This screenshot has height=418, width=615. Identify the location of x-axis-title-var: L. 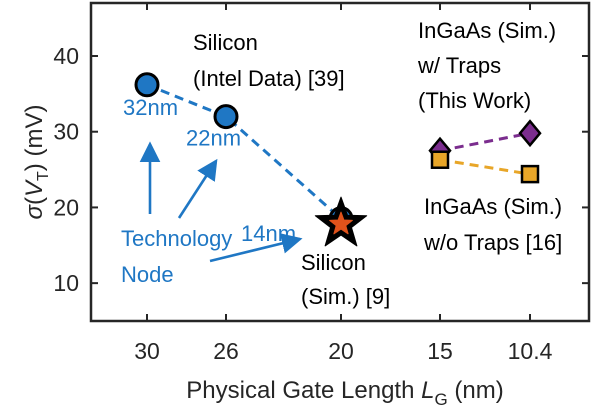
(427, 390).